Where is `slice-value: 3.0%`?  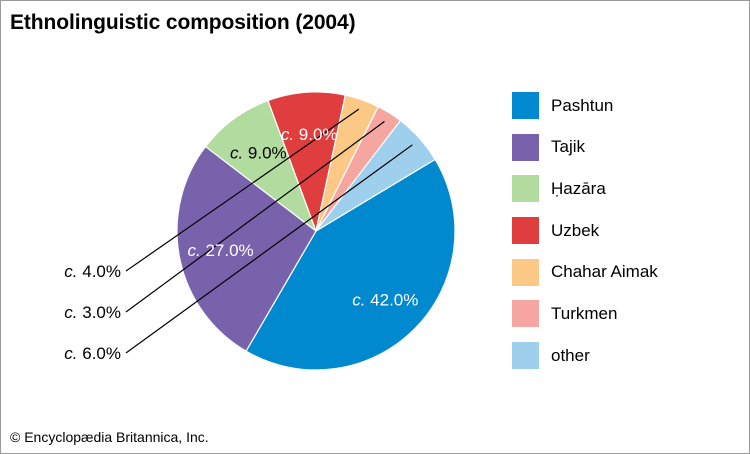 slice-value: 3.0% is located at coordinates (99, 312).